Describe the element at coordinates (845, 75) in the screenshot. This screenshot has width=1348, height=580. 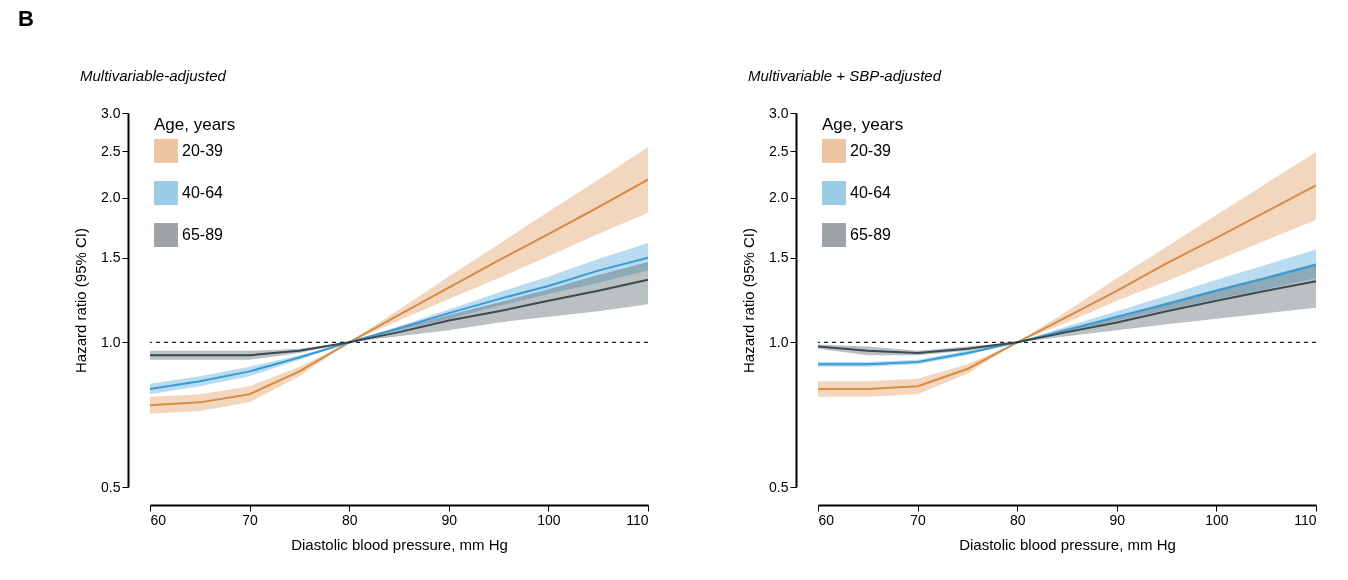
I see `chart-title: Multivariable + SBP-adjusted` at that location.